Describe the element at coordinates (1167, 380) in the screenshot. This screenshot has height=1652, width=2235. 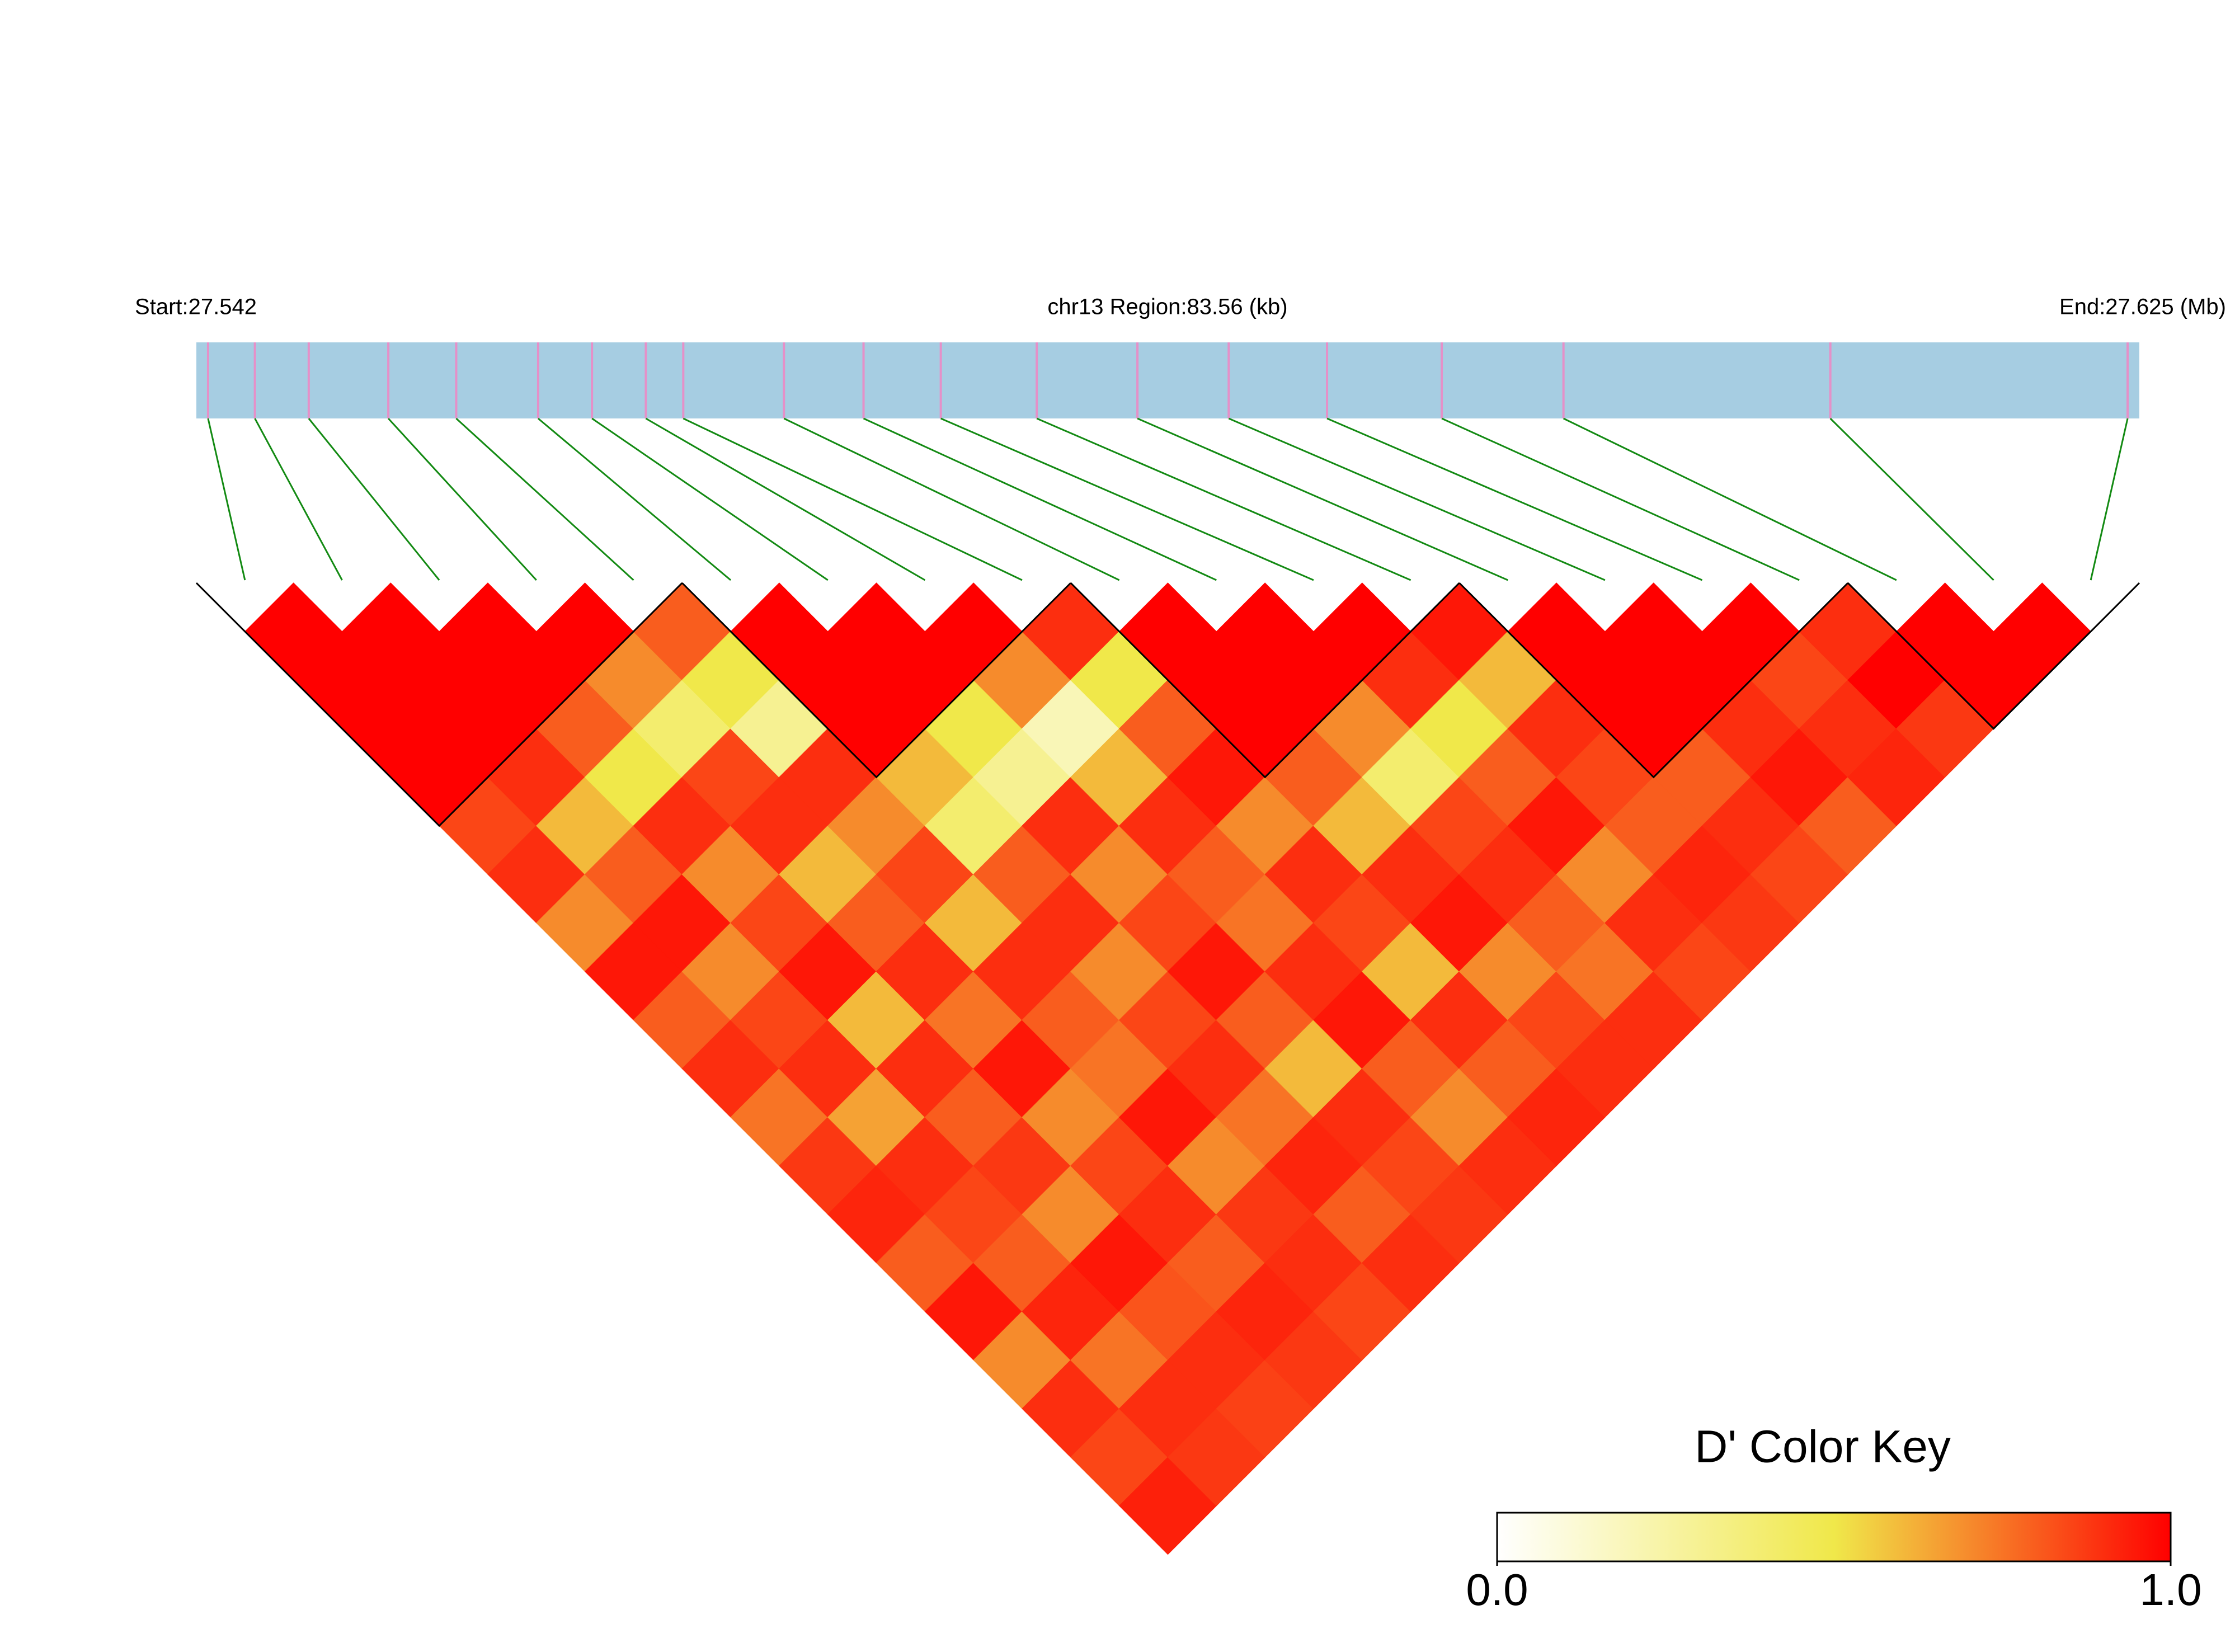
I see `position-bar` at that location.